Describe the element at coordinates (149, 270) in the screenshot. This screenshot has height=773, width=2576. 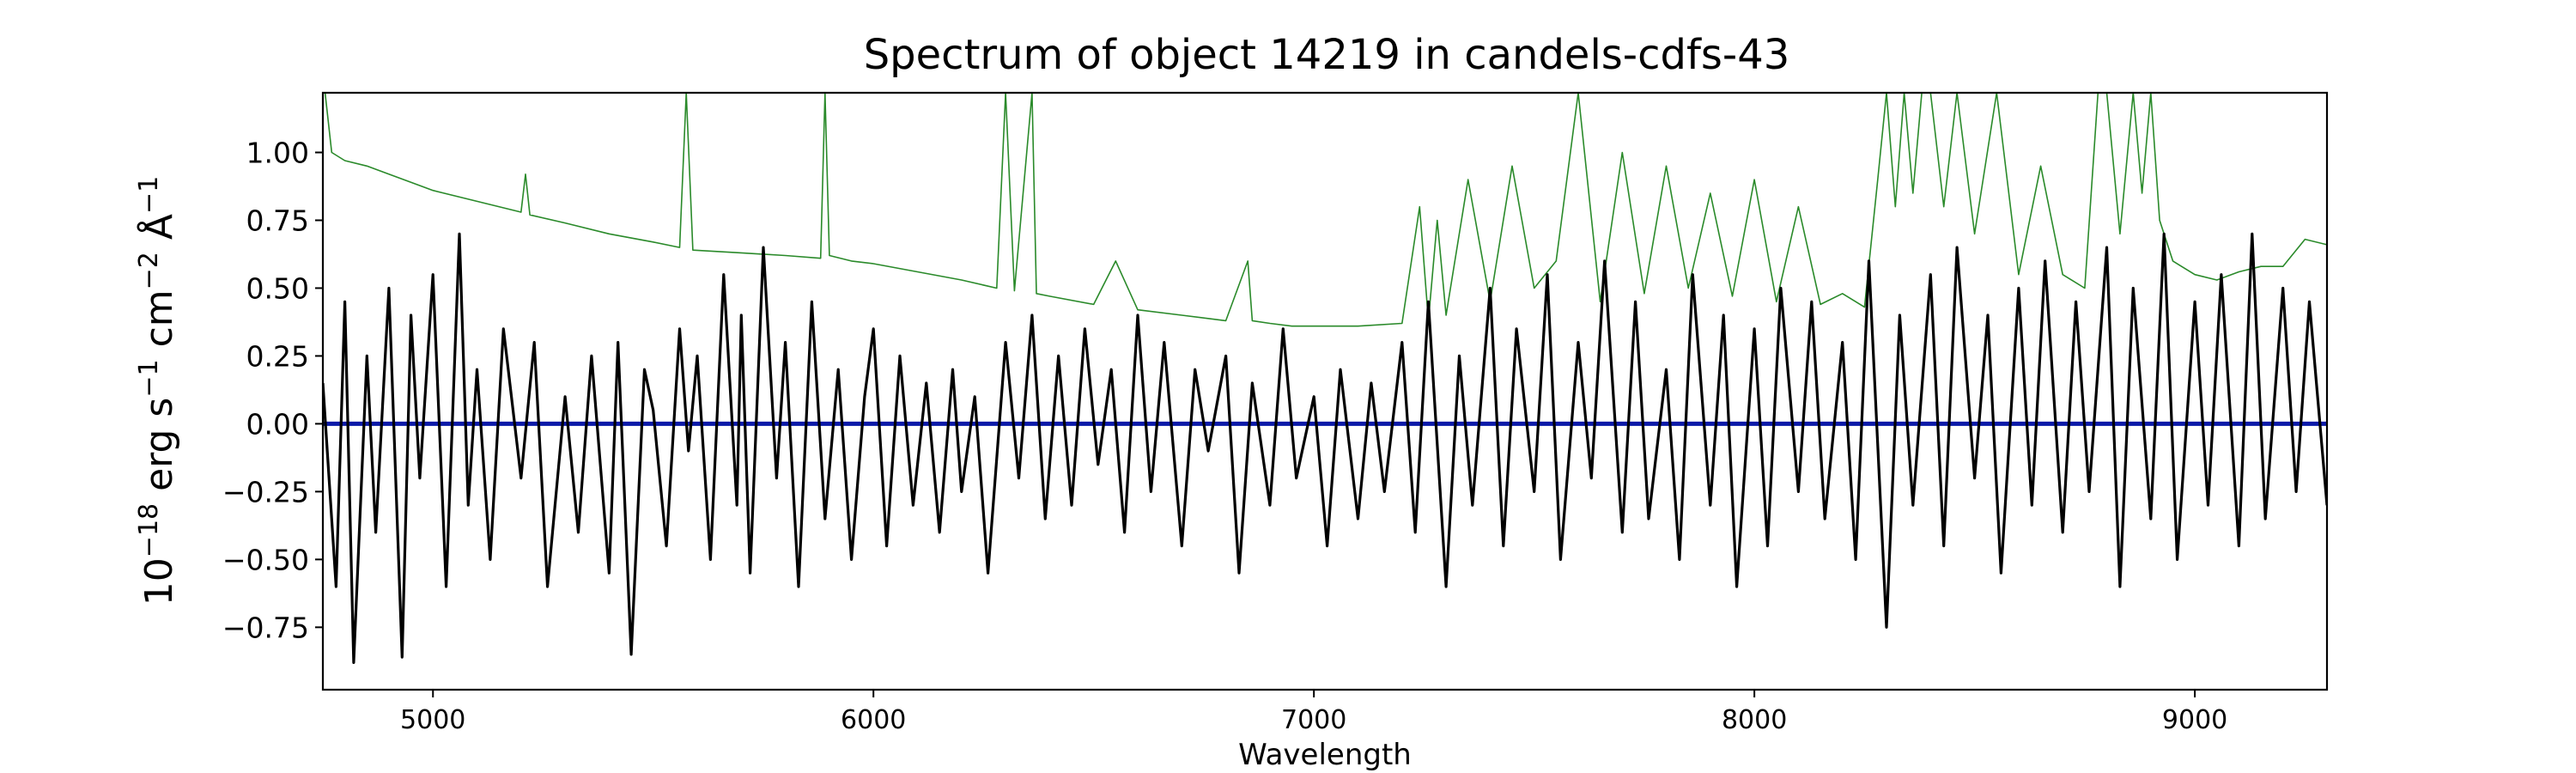
I see `y-axis-label-unit2-exp: −2` at that location.